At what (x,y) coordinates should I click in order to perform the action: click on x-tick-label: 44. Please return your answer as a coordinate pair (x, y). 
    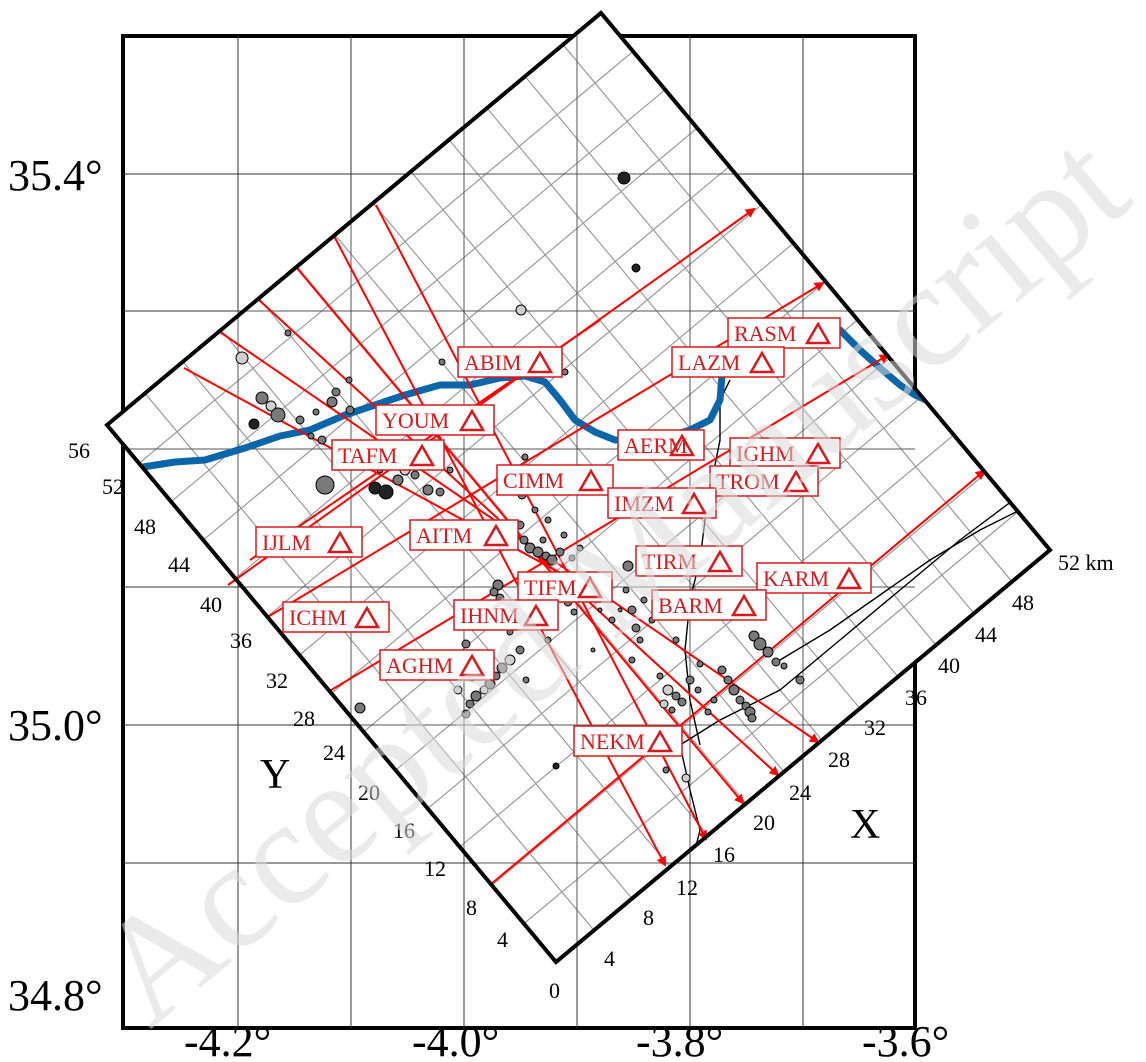
    Looking at the image, I should click on (986, 634).